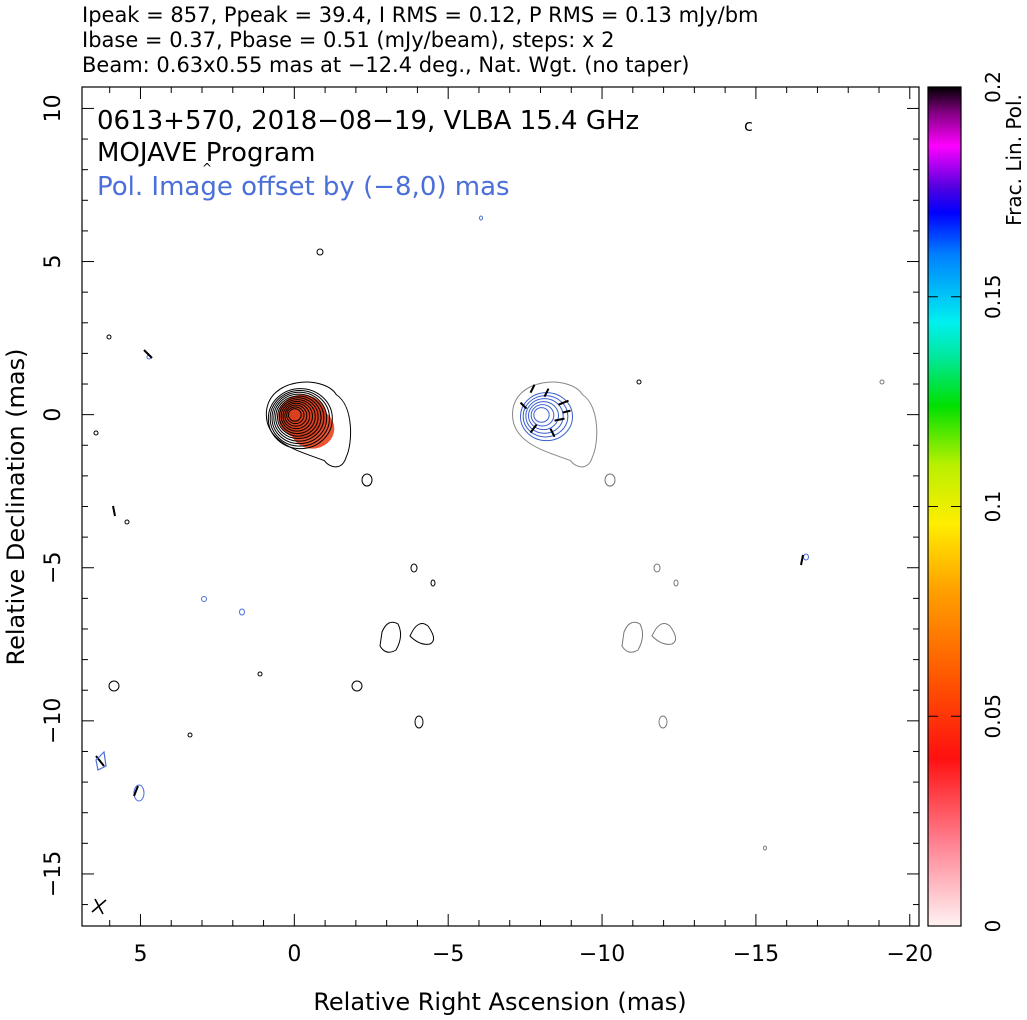 This screenshot has height=1020, width=1027. What do you see at coordinates (53, 568) in the screenshot?
I see `y-tick-label: −5` at bounding box center [53, 568].